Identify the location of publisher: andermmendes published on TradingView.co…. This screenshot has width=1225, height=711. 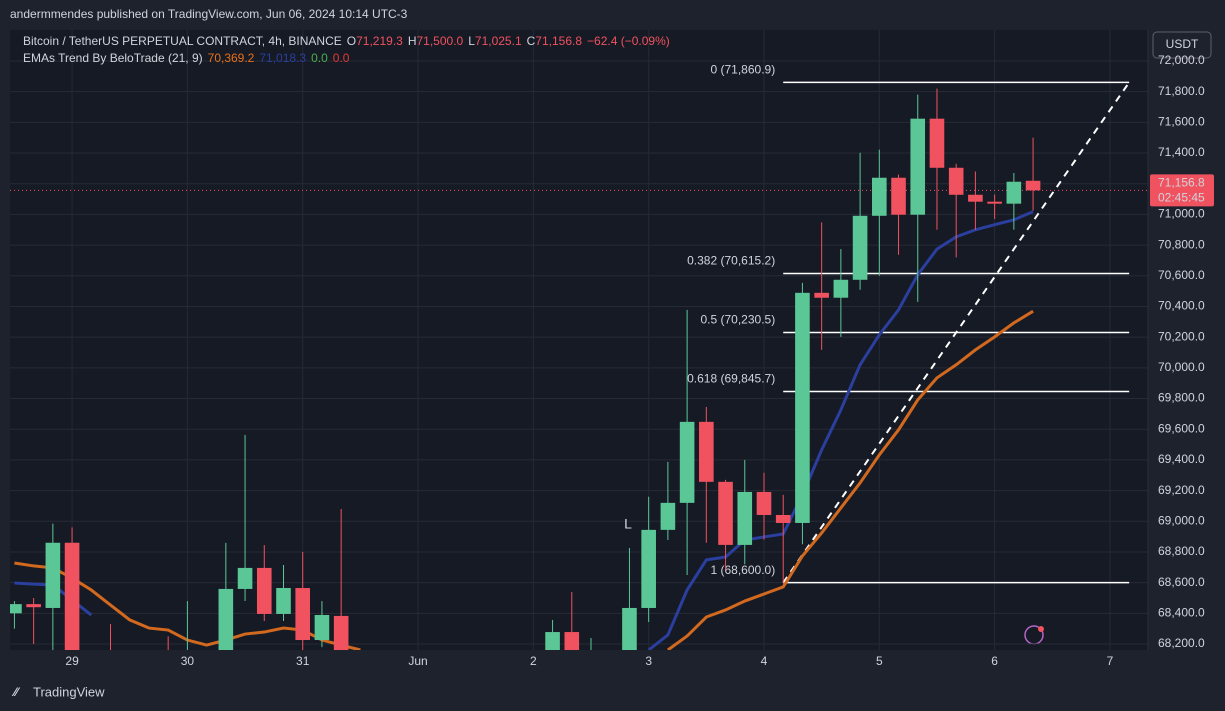
(209, 14).